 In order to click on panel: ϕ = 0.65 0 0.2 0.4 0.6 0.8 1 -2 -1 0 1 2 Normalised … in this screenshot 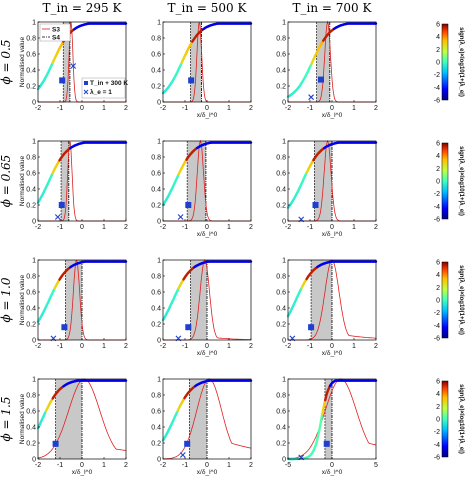, I will do `click(64, 185)`.